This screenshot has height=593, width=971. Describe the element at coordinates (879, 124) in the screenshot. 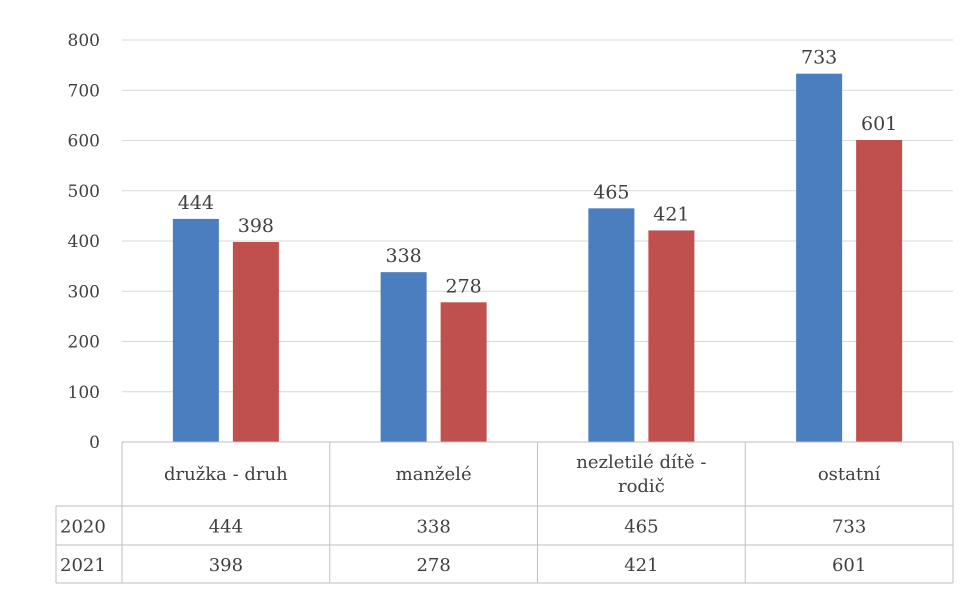

I see `data-label: 601` at that location.